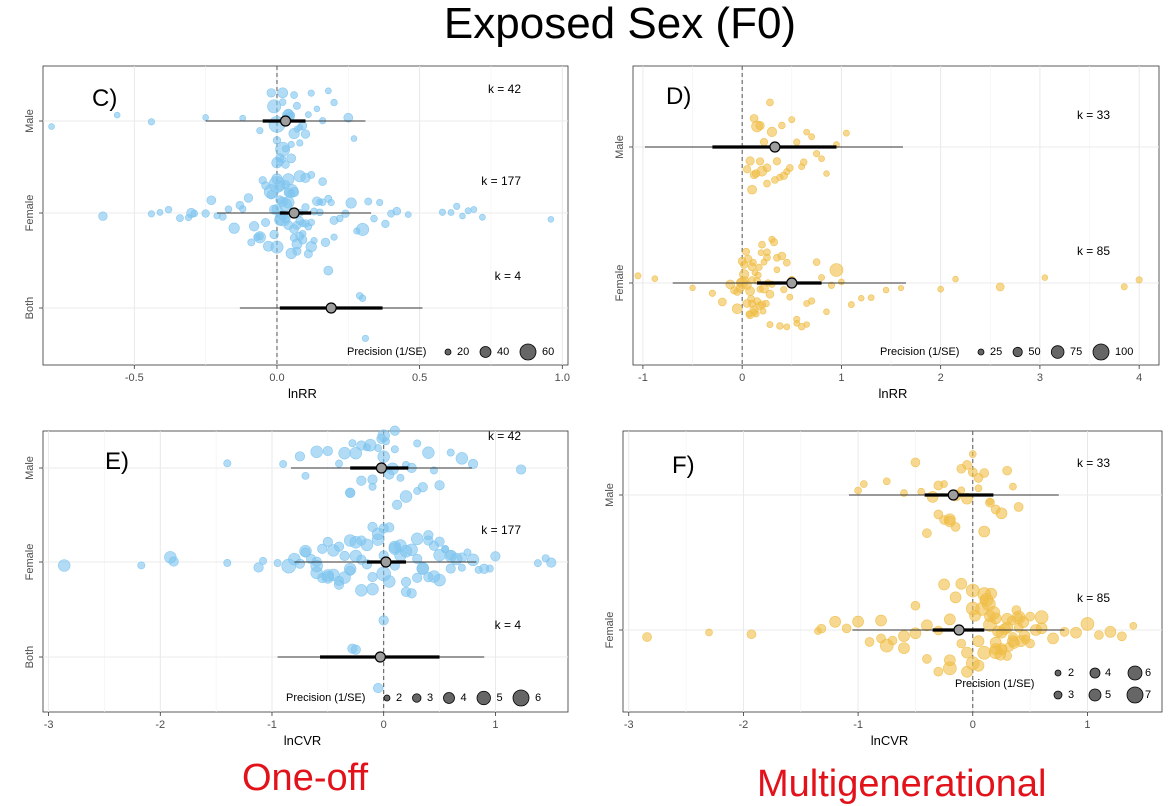 The image size is (1176, 806). What do you see at coordinates (160, 725) in the screenshot?
I see `x-tick-label: -2` at bounding box center [160, 725].